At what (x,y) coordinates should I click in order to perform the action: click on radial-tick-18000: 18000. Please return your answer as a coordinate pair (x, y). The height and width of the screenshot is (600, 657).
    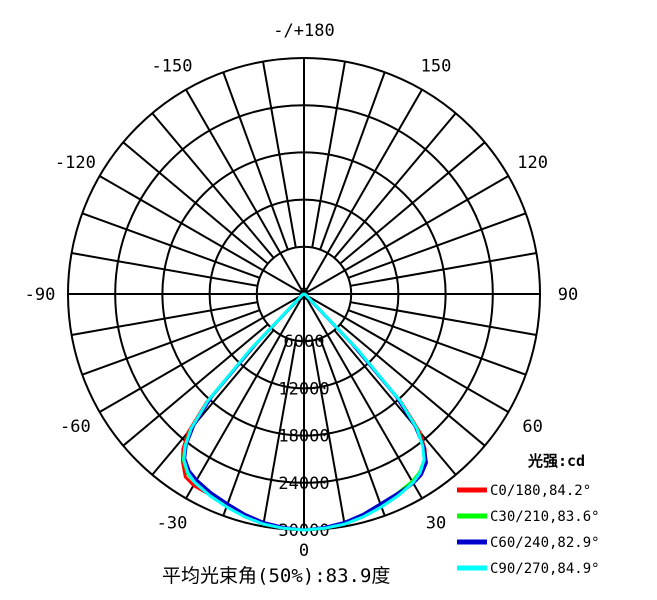
    Looking at the image, I should click on (303, 437).